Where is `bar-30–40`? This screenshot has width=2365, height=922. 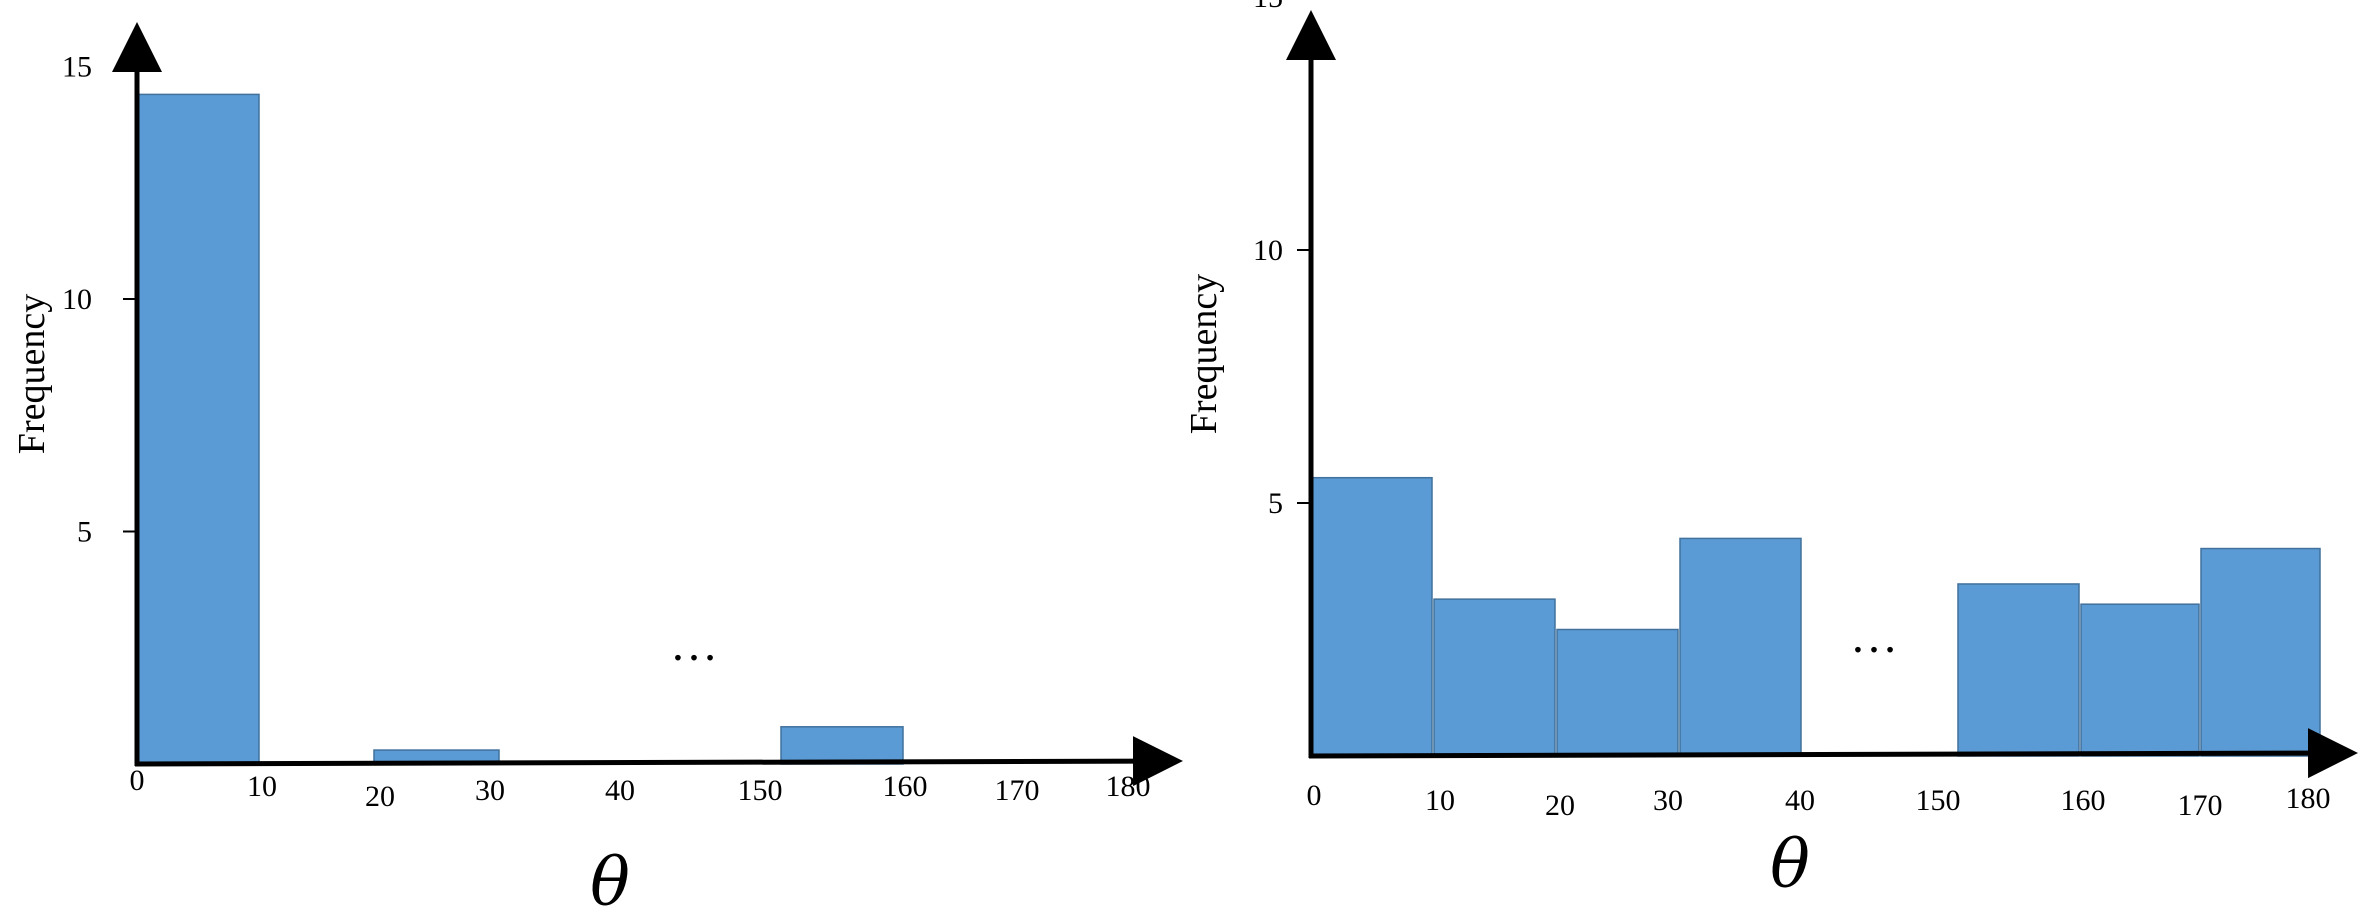 bar-30–40 is located at coordinates (1740, 647).